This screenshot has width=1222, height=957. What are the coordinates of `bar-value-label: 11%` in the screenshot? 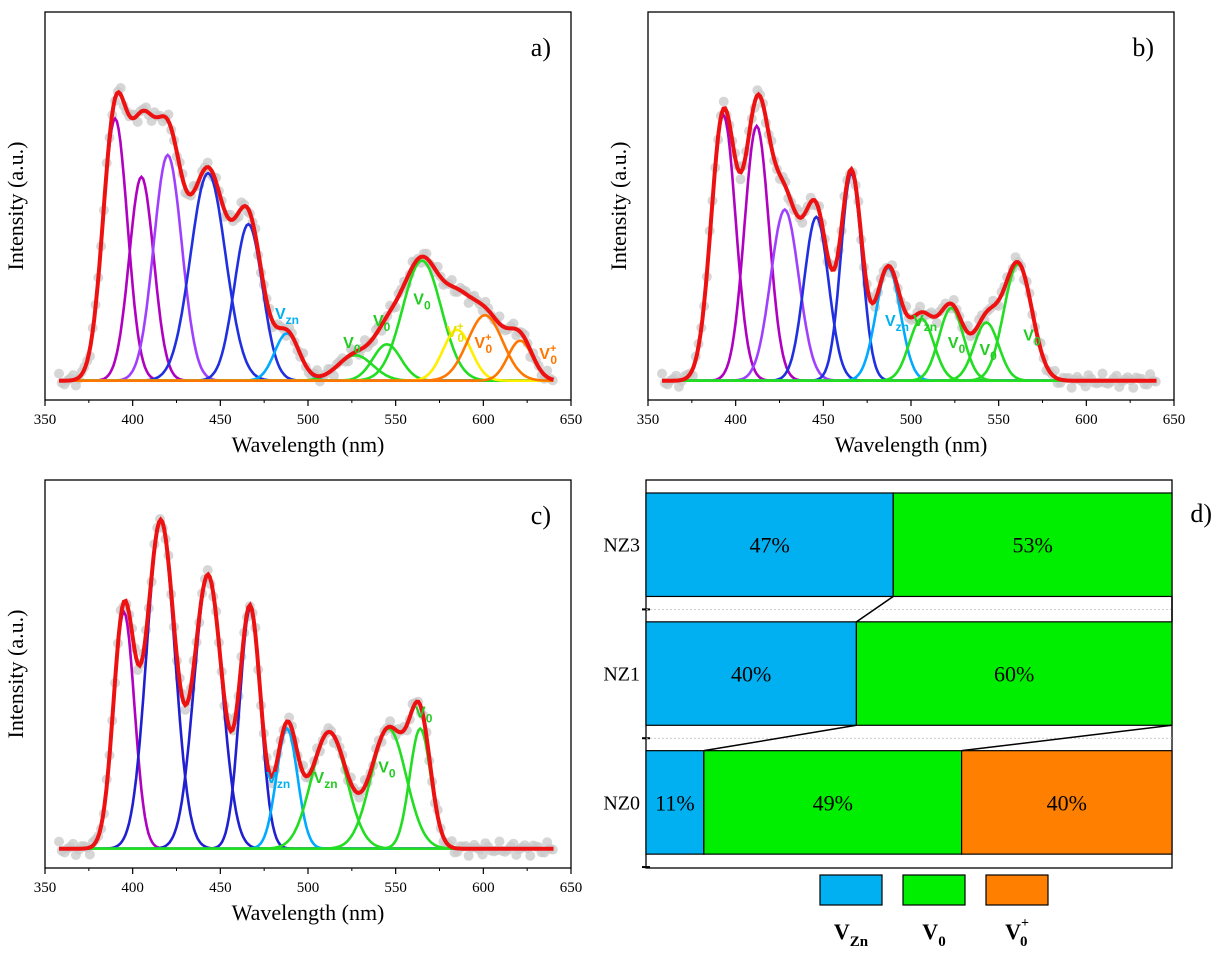 It's located at (675, 802).